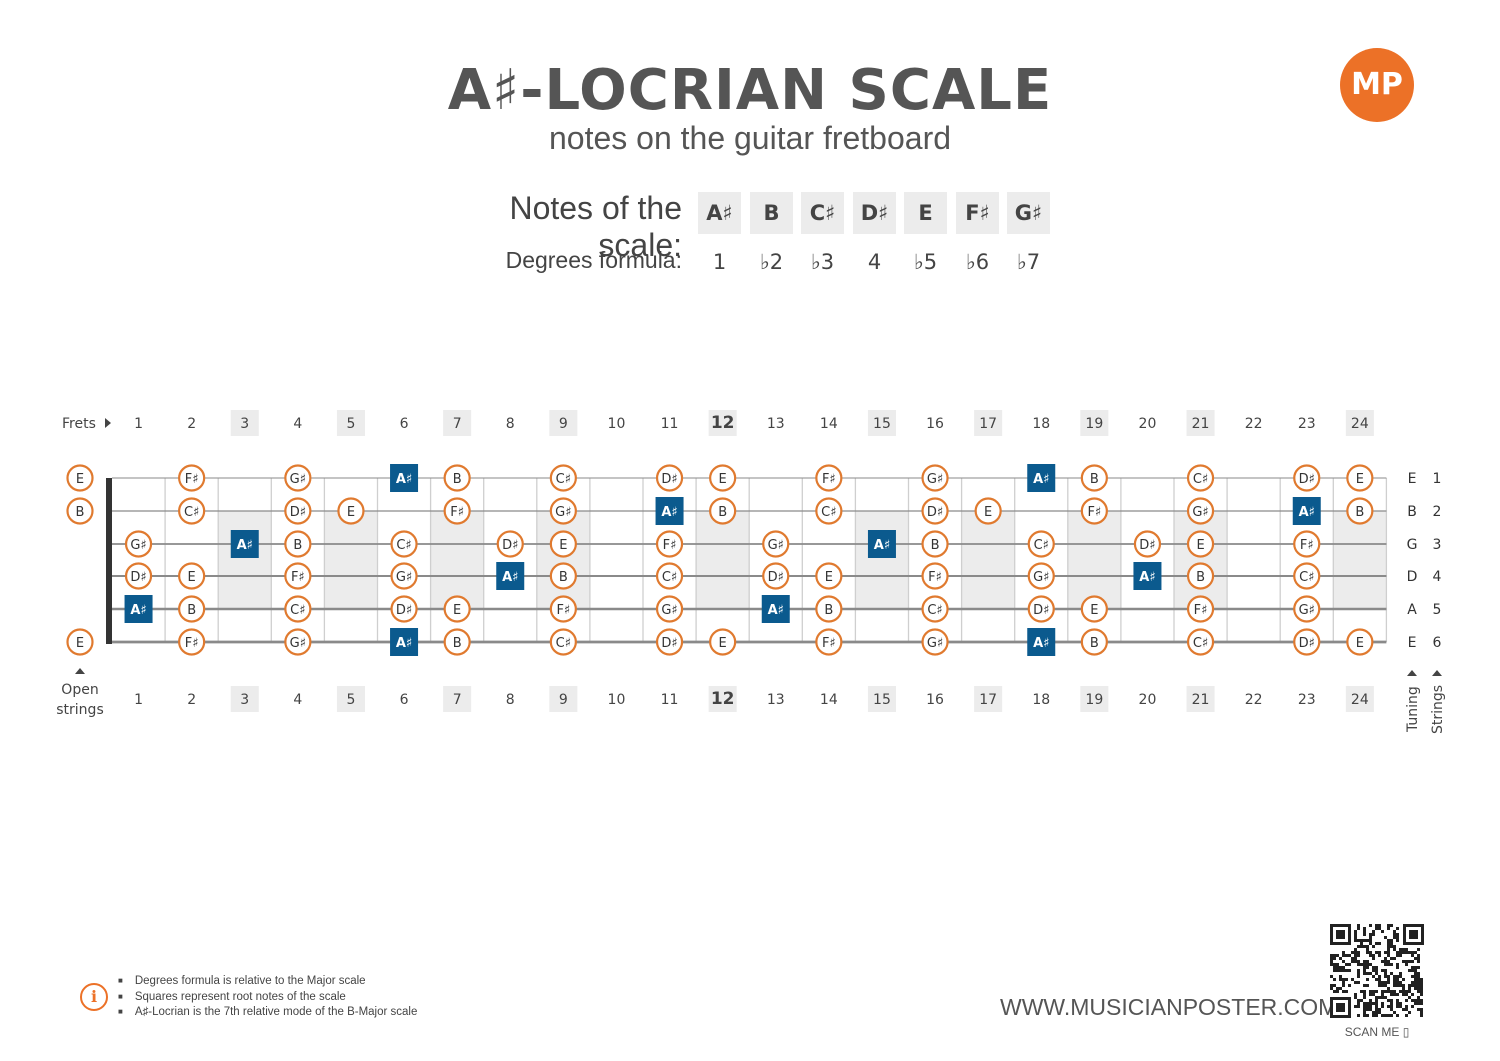  I want to click on fret-number-top: 6, so click(404, 424).